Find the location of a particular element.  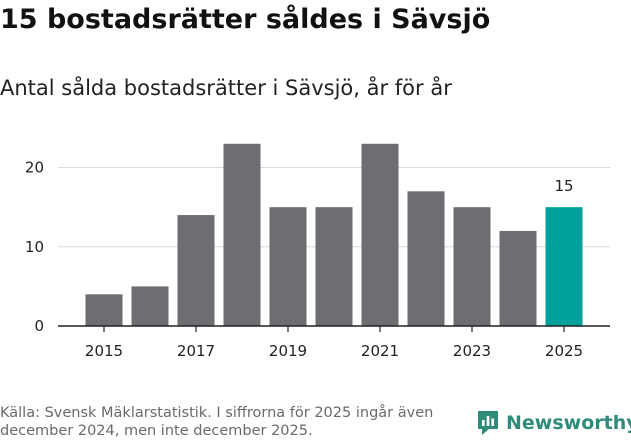

bar-2015 is located at coordinates (104, 310).